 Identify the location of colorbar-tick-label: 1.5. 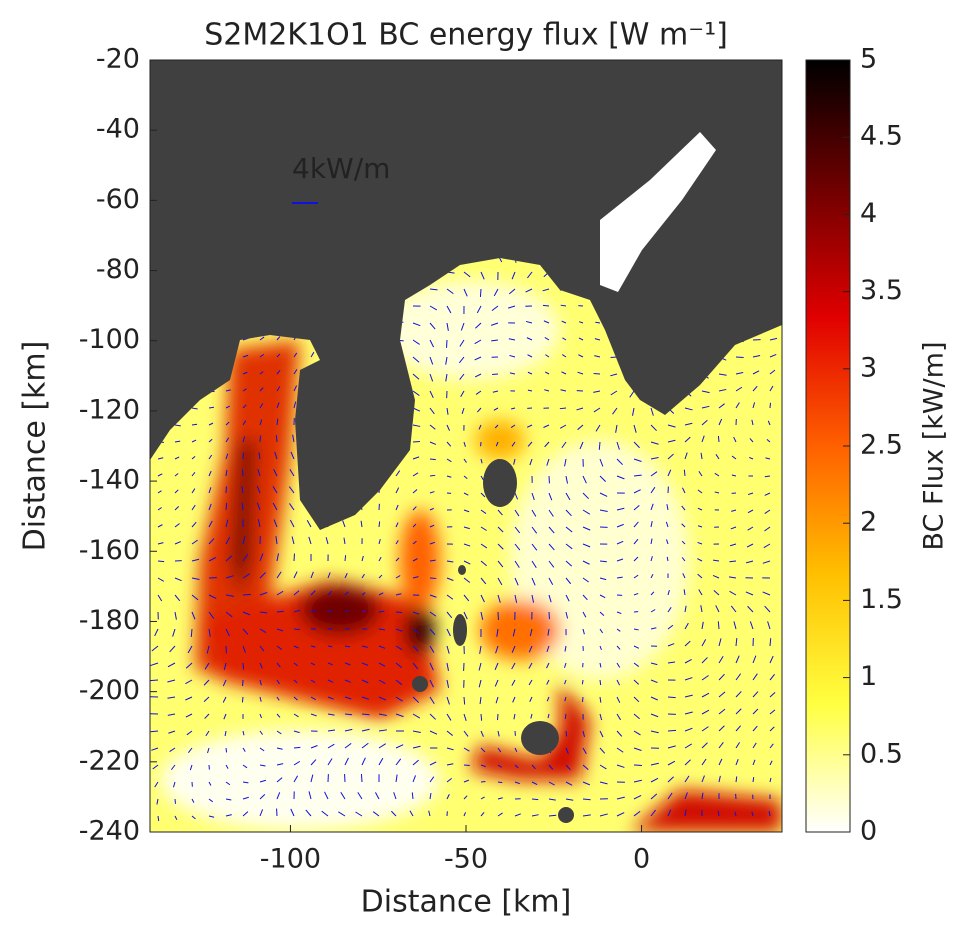
(881, 599).